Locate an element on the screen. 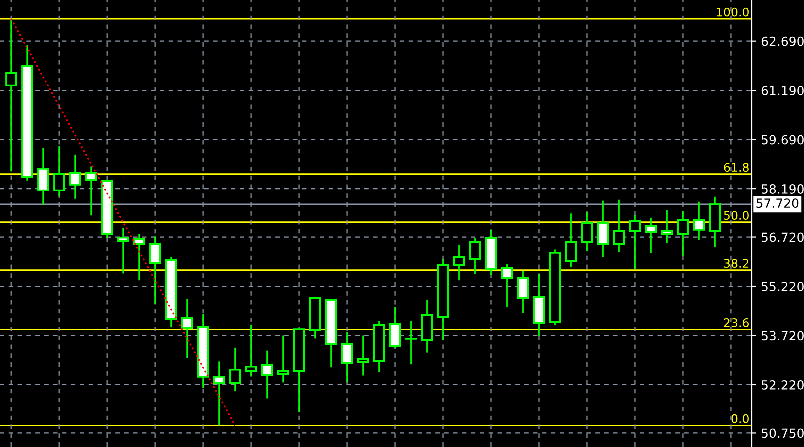  ref-line-label: 23.6 is located at coordinates (736, 323).